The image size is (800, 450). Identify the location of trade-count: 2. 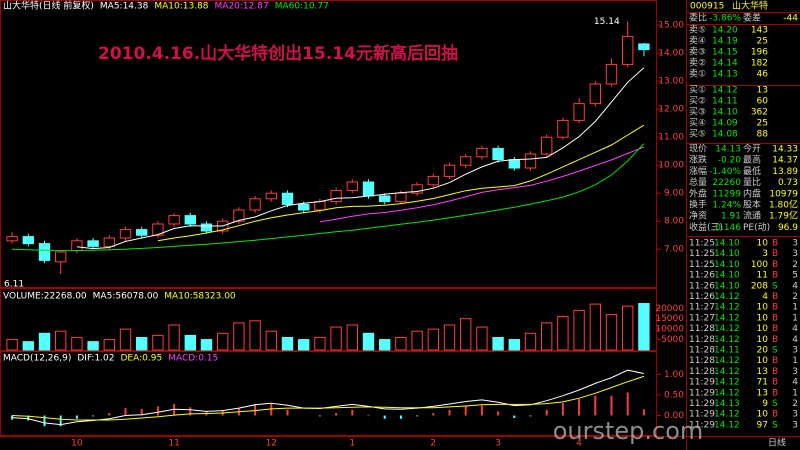
(795, 265).